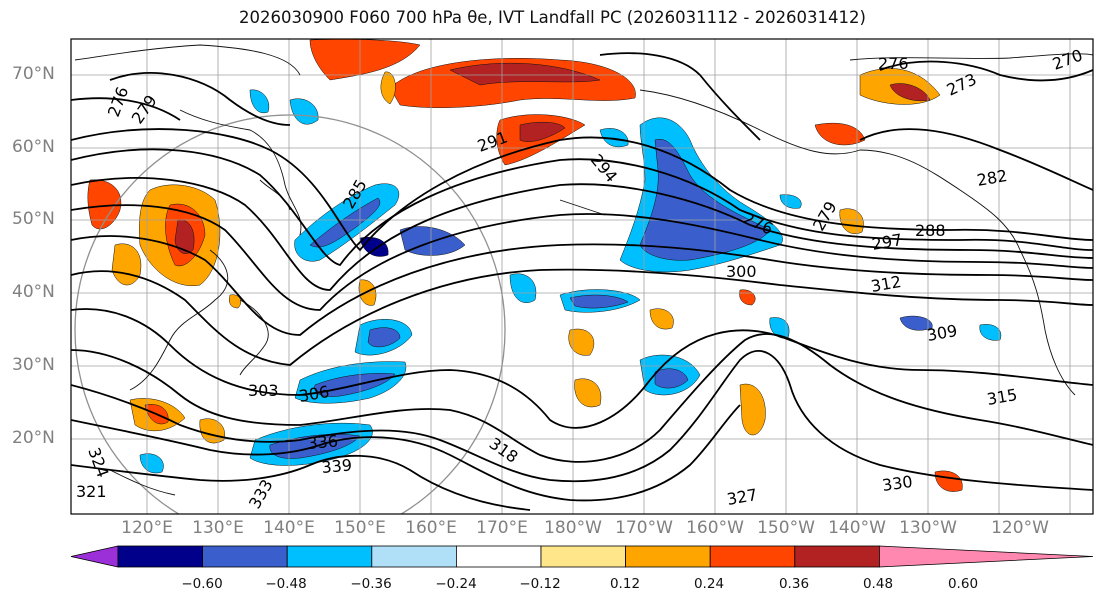  Describe the element at coordinates (33, 292) in the screenshot. I see `latitude-label-40n: 40°N` at that location.